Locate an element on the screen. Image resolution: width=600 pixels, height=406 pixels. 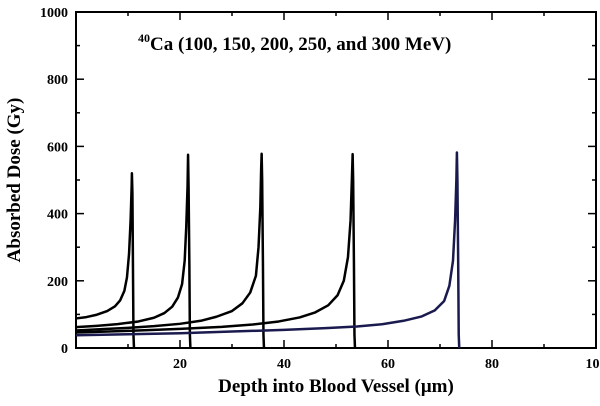
y-tick-label: 800 is located at coordinates (57, 80).